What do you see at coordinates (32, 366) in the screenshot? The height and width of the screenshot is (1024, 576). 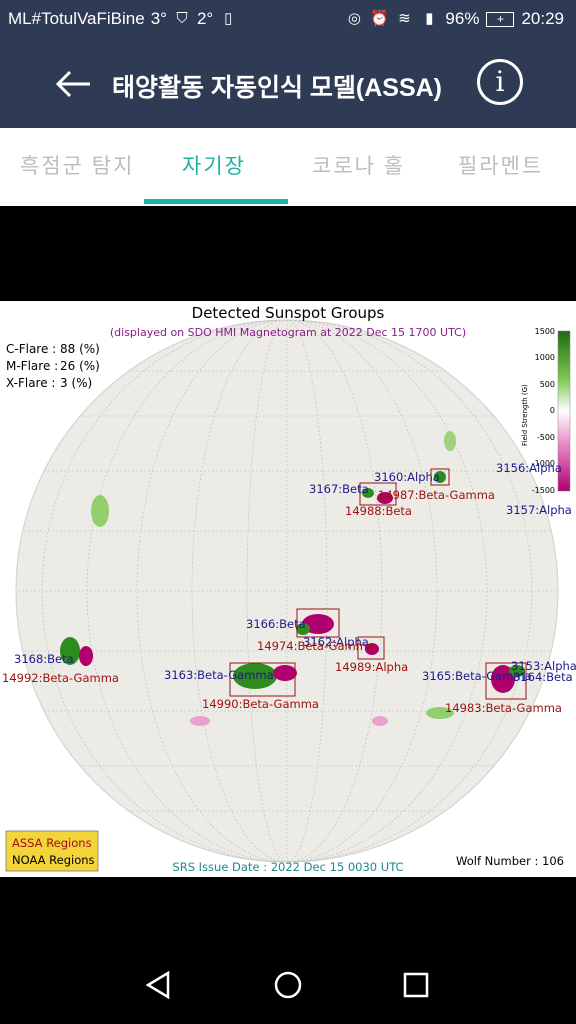 I see `flare-m-label: M-Flare :` at bounding box center [32, 366].